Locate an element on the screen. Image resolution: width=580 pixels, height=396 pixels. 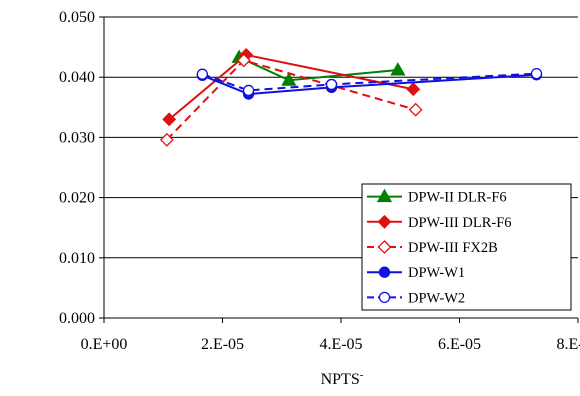
legend-entry-0: DPW-II DLR-F6 is located at coordinates (437, 197).